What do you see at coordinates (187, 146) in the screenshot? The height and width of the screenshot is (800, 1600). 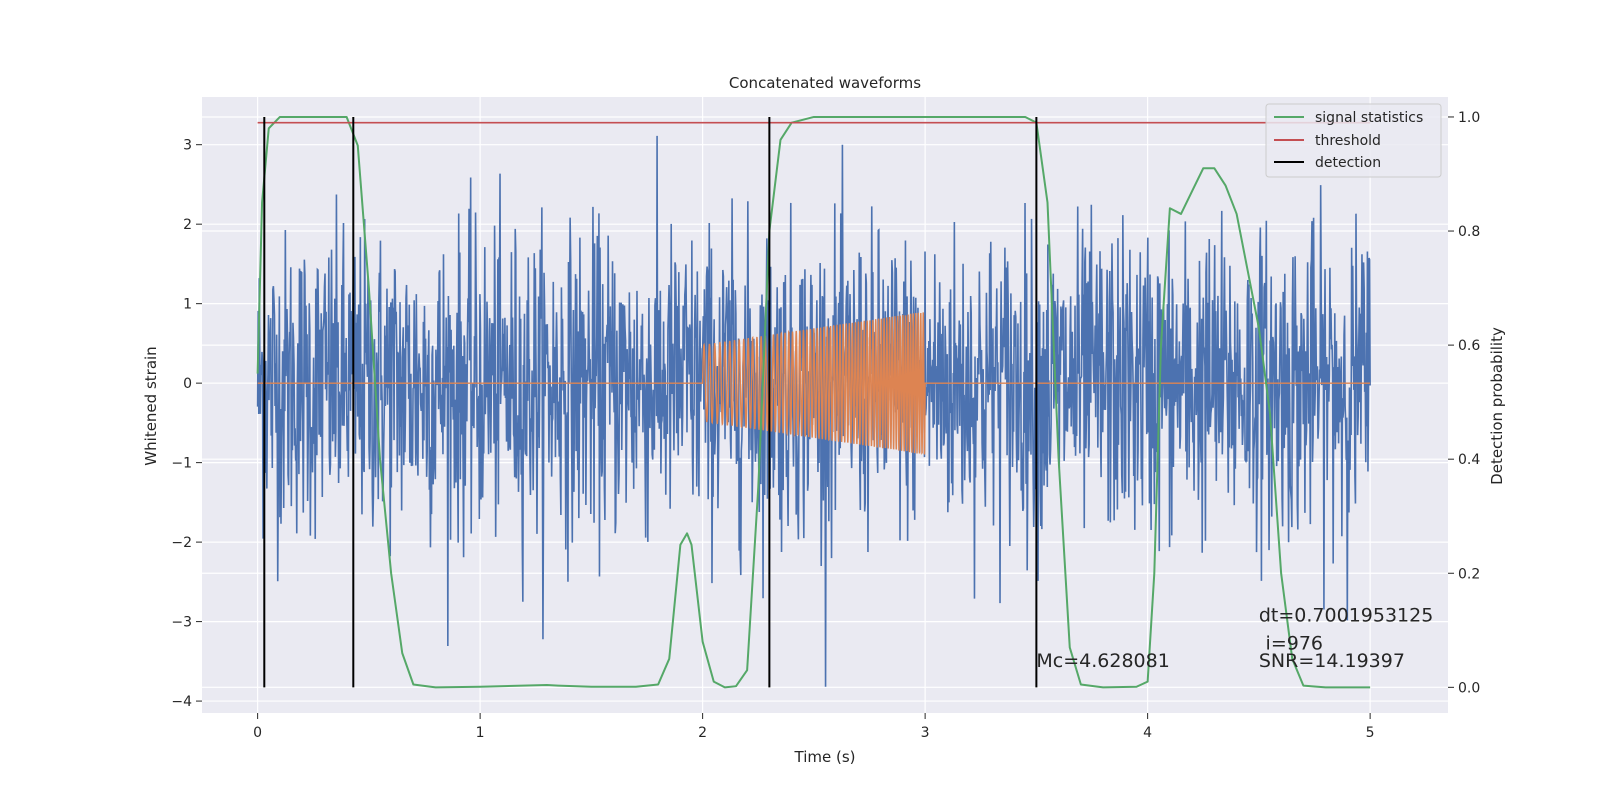 I see `y-tick-label: 3` at bounding box center [187, 146].